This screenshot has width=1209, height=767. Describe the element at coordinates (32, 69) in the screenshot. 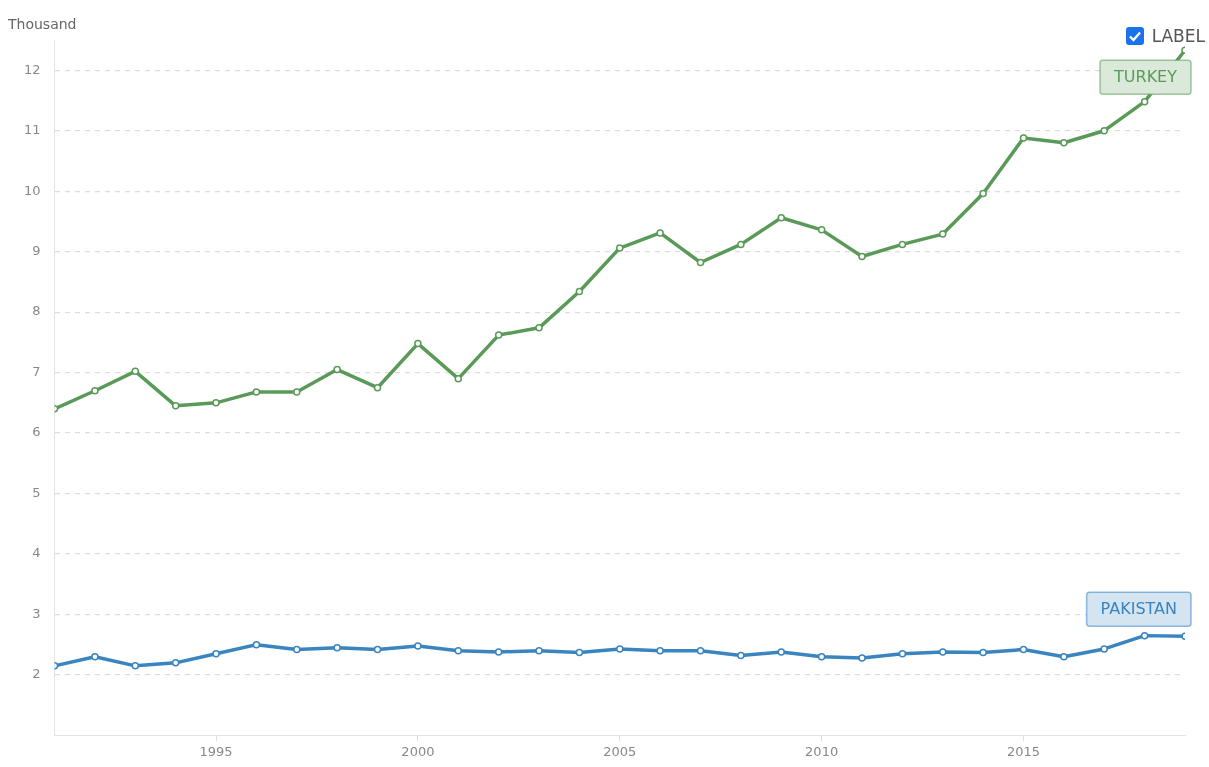

I see `y-tick-label: 12` at that location.